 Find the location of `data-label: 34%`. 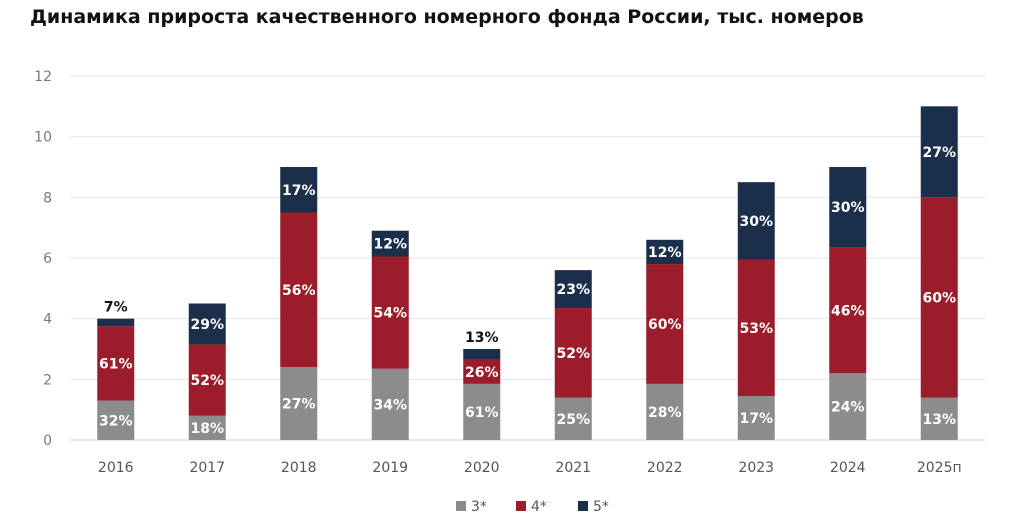

data-label: 34% is located at coordinates (390, 405).